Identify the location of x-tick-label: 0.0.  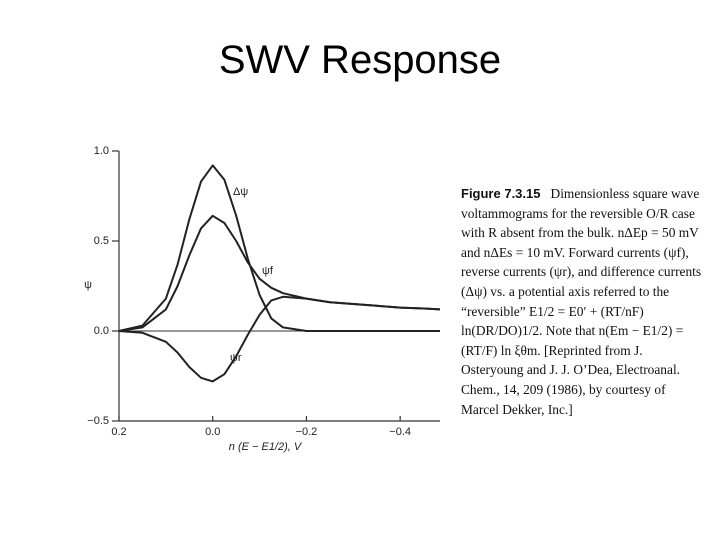
(212, 432).